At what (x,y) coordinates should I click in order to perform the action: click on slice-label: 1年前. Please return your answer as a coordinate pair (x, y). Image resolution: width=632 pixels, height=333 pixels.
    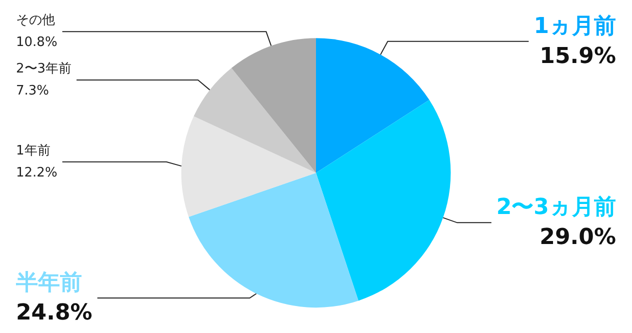
    Looking at the image, I should click on (33, 150).